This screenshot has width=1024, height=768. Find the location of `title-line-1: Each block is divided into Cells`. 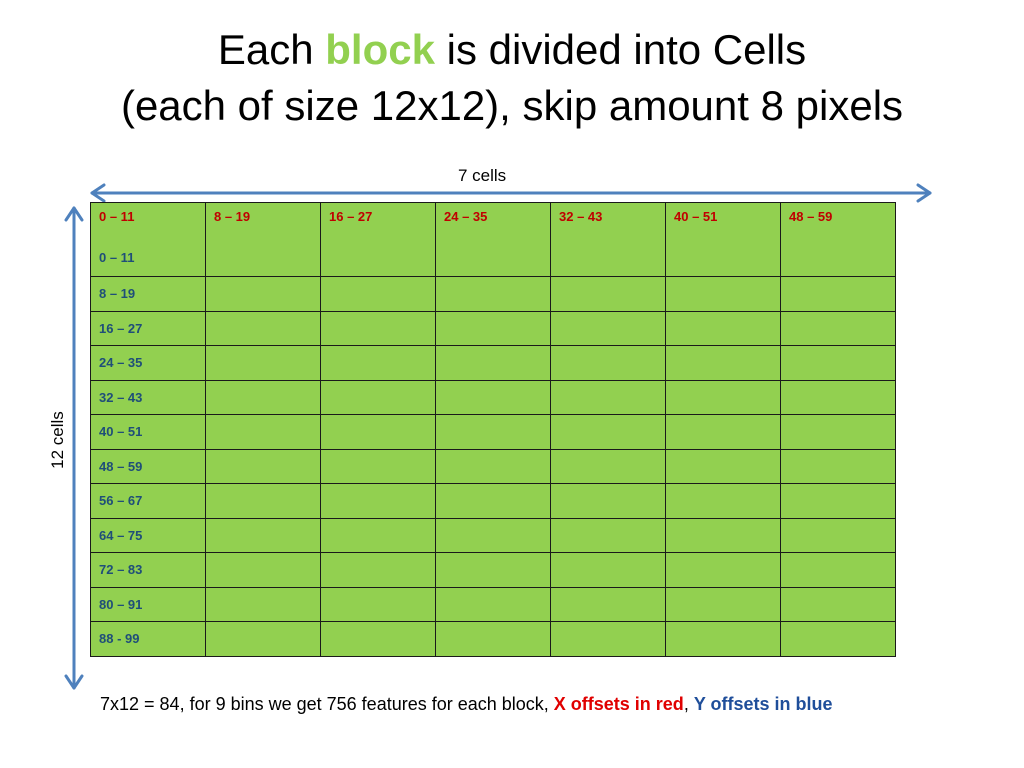

title-line-1: Each block is divided into Cells is located at coordinates (512, 50).